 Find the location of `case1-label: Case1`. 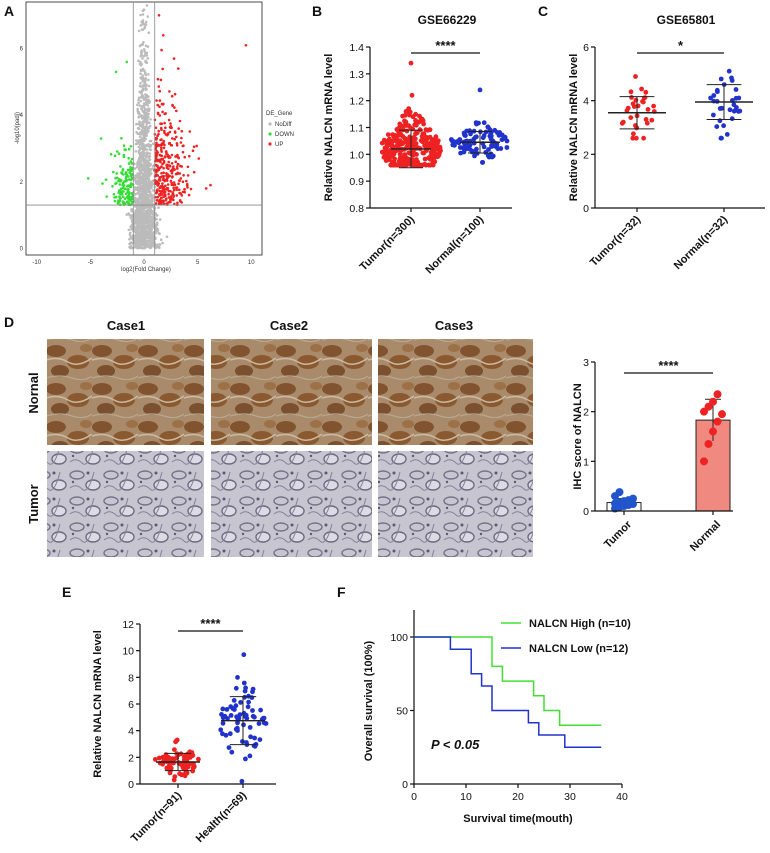

case1-label: Case1 is located at coordinates (126, 325).